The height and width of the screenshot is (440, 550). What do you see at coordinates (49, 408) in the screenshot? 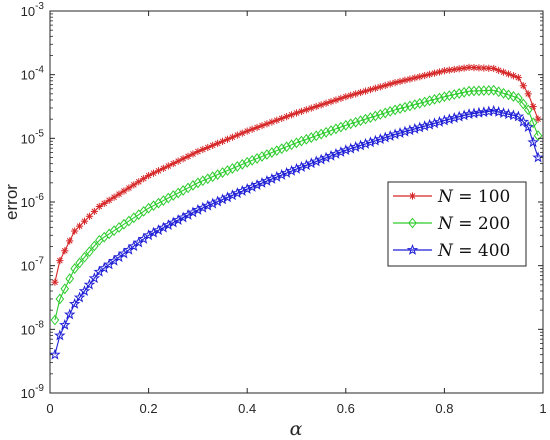
I see `x-tick-label: 0` at bounding box center [49, 408].